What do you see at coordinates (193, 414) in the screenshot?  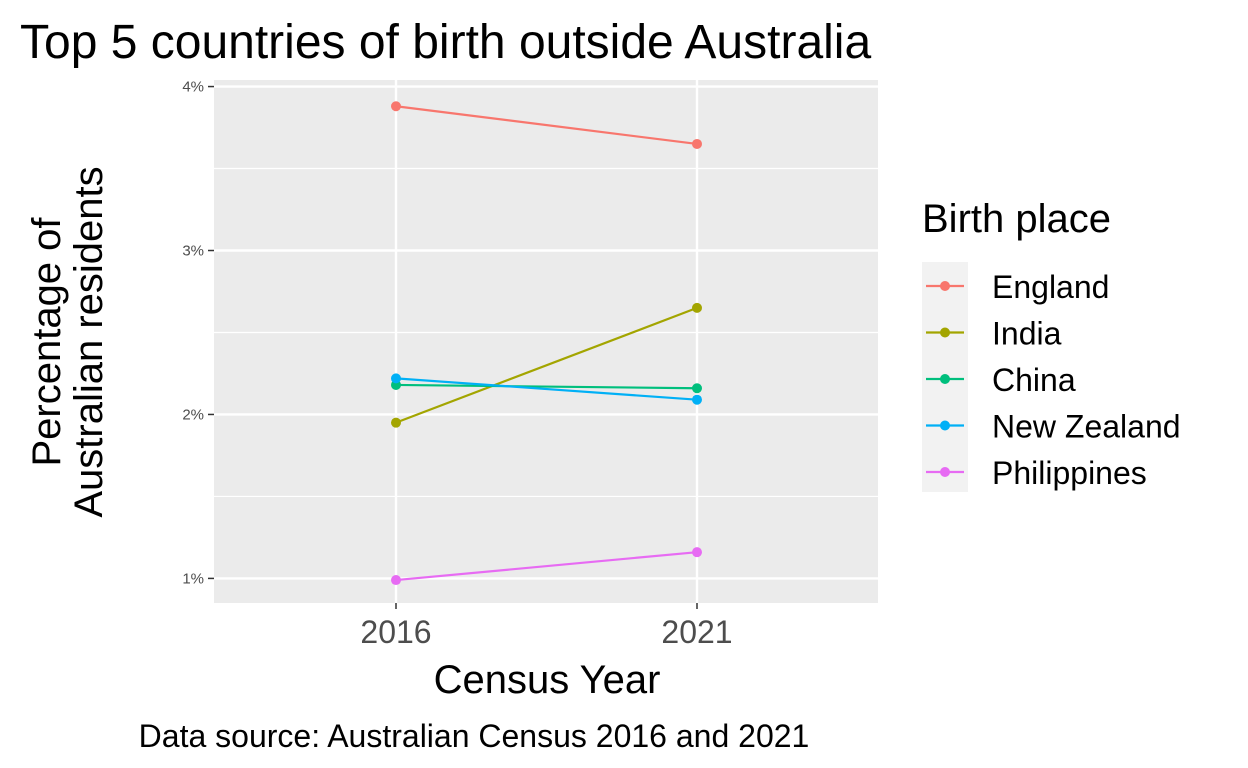 I see `y-tick-label: 2%` at bounding box center [193, 414].